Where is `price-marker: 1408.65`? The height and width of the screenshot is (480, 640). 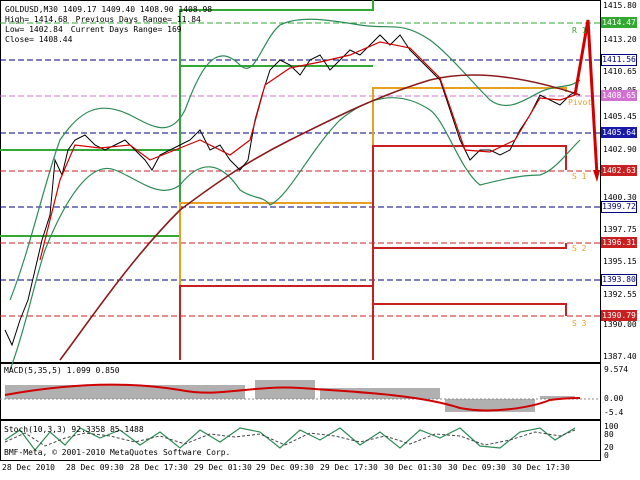
price-marker: 1408.65 is located at coordinates (619, 95).